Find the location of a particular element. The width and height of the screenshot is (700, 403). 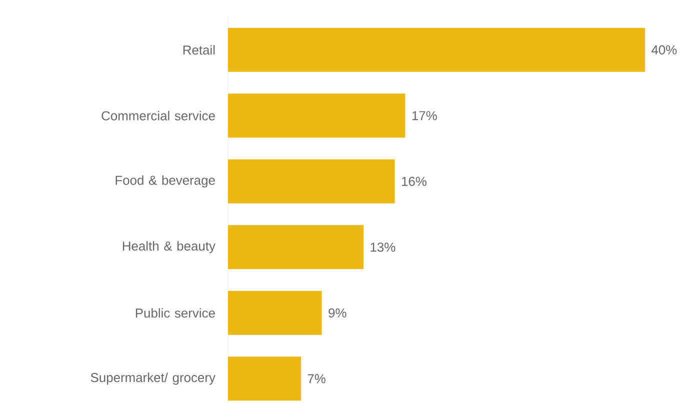

data-label: 16% is located at coordinates (414, 181).